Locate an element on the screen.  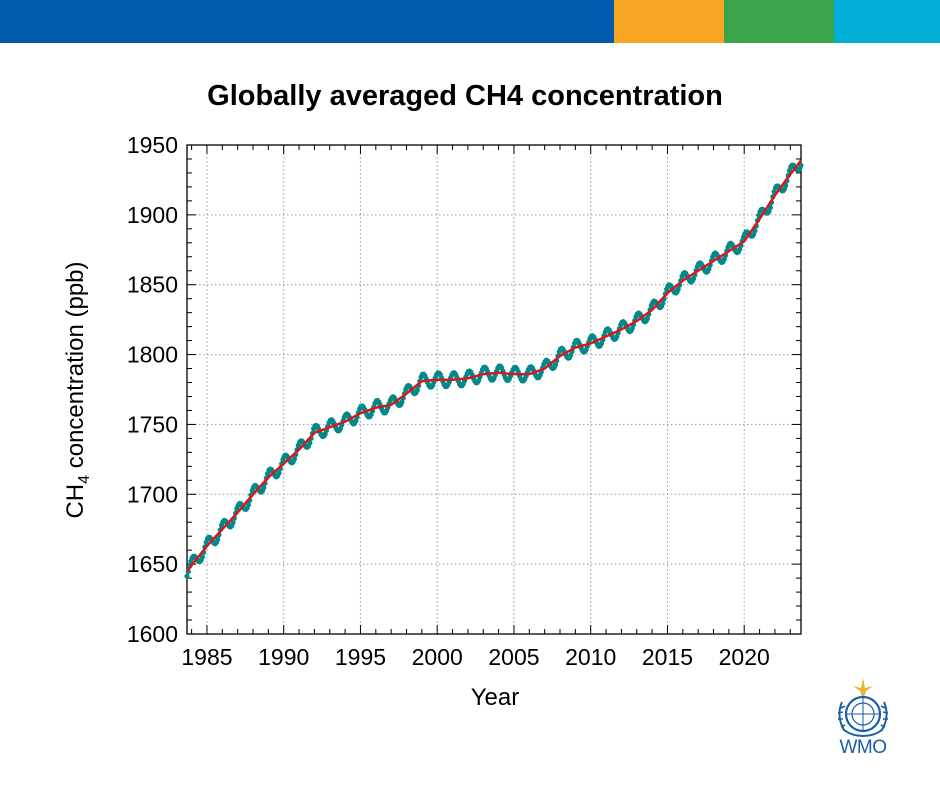
x-tick-label: 2020 is located at coordinates (744, 657).